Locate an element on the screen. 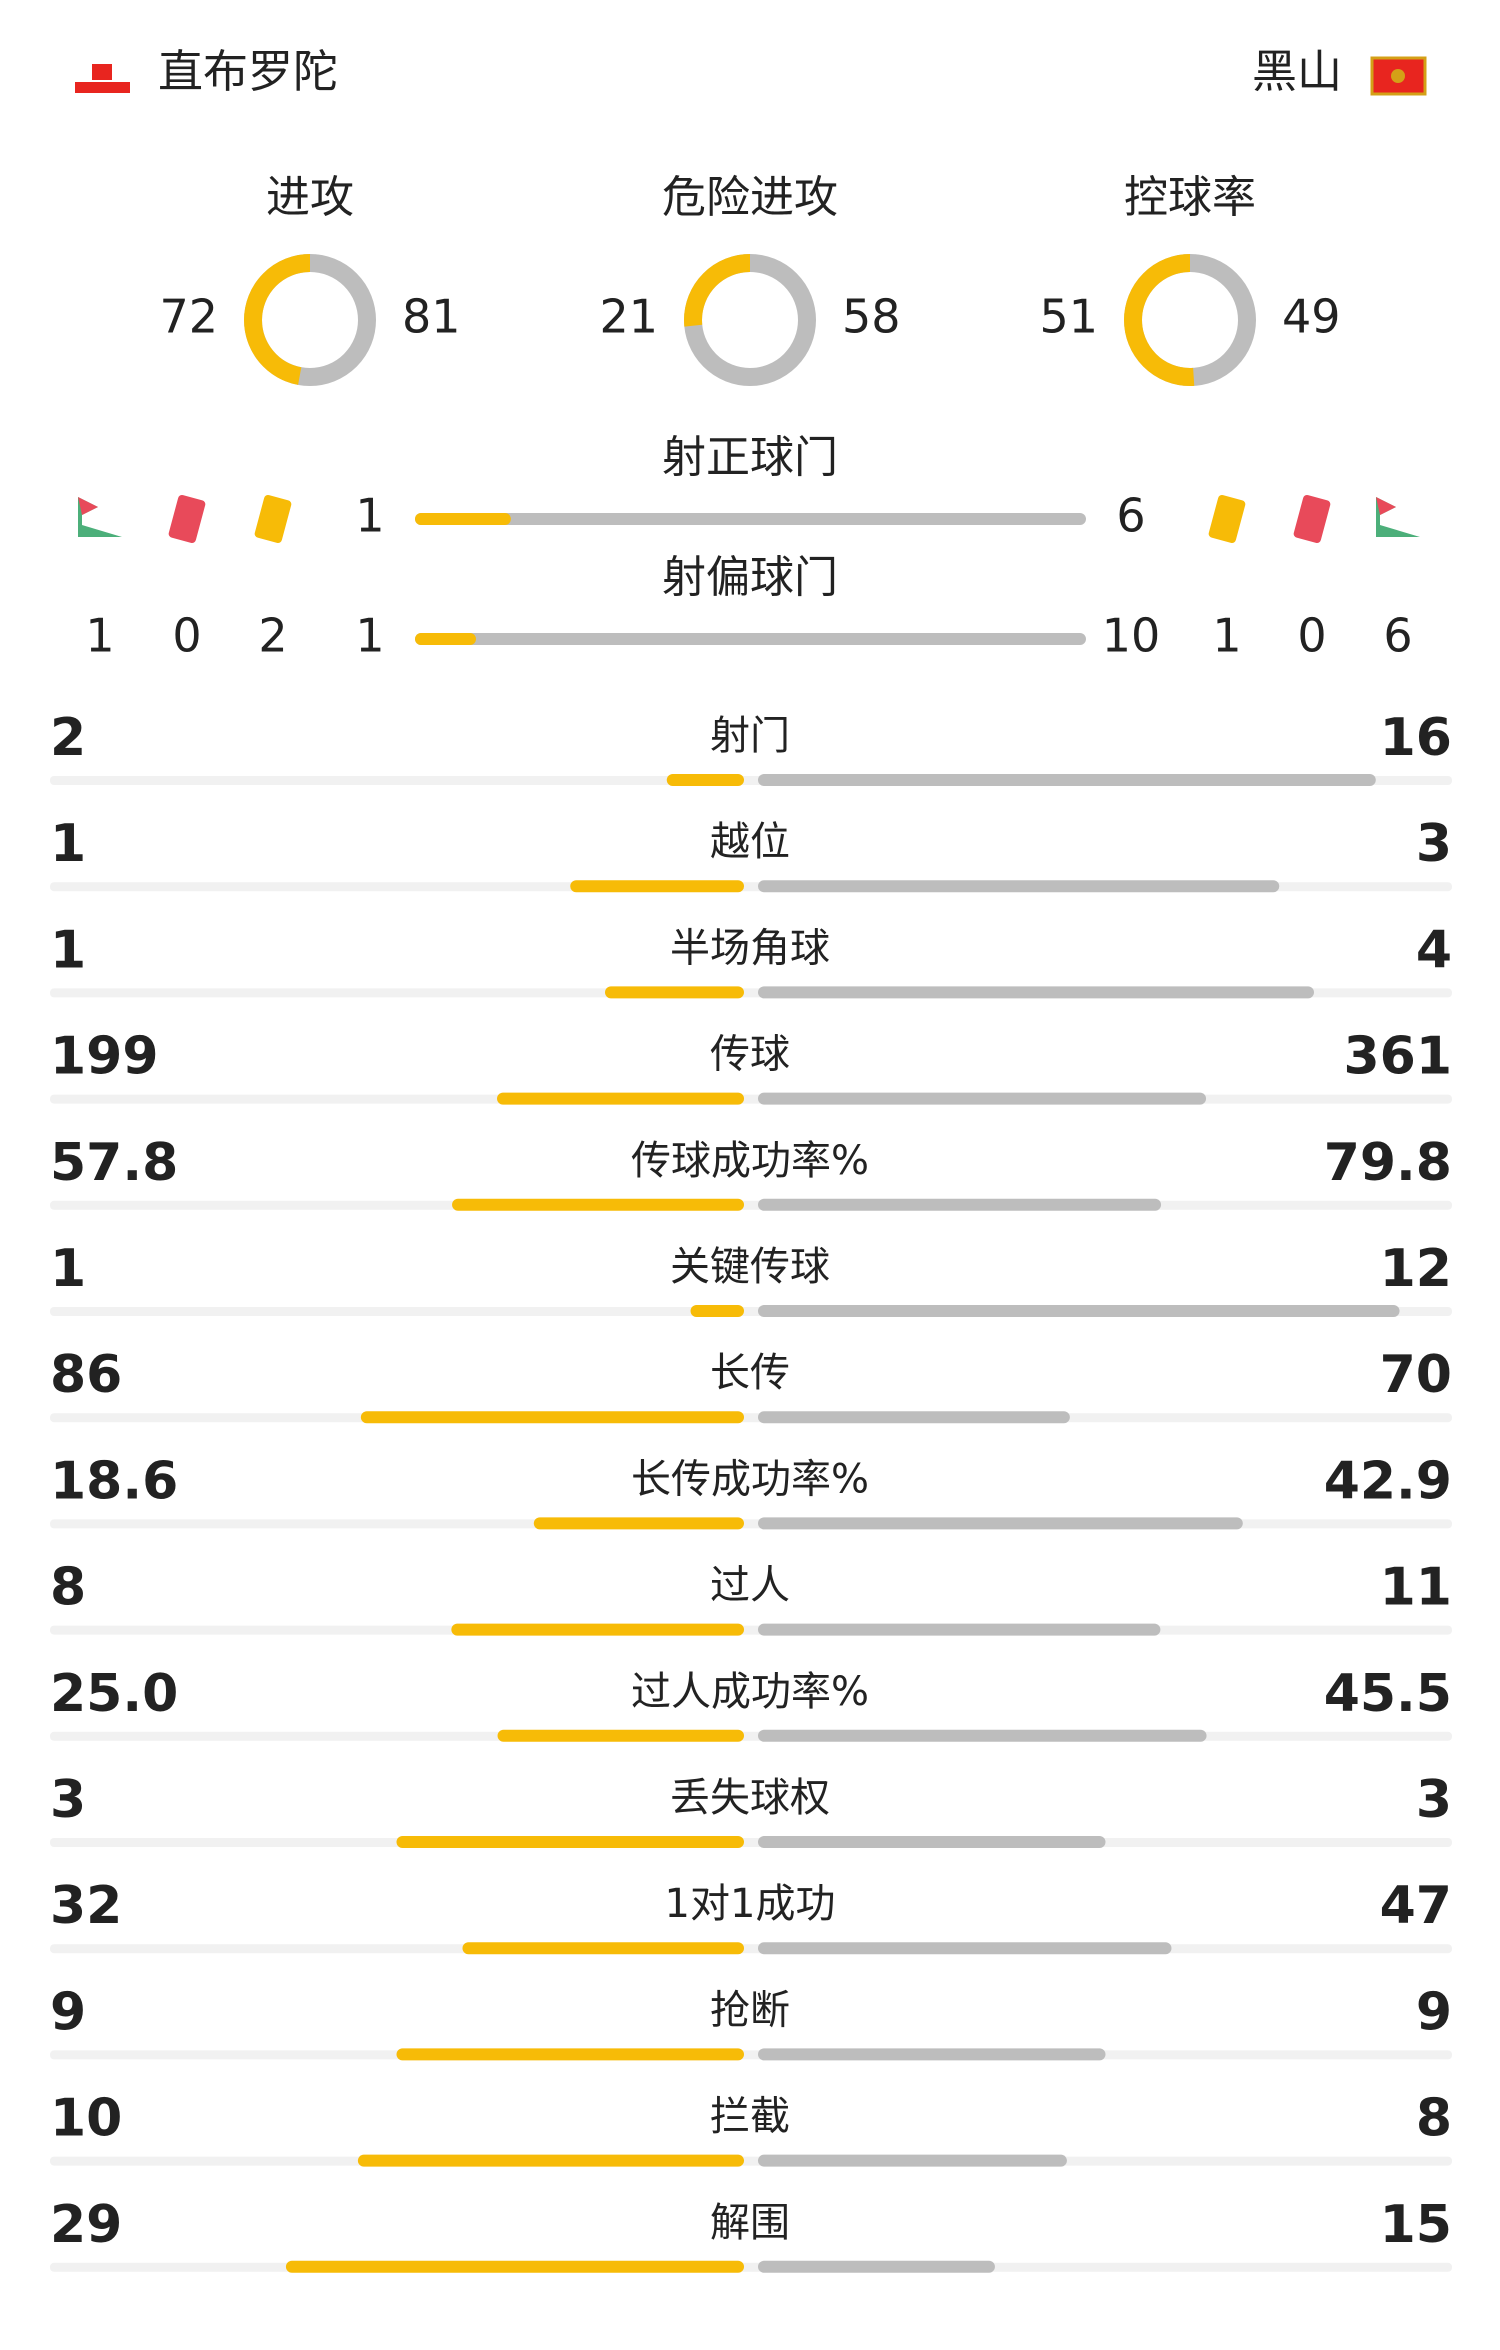  away-red: 0 is located at coordinates (1311, 636).